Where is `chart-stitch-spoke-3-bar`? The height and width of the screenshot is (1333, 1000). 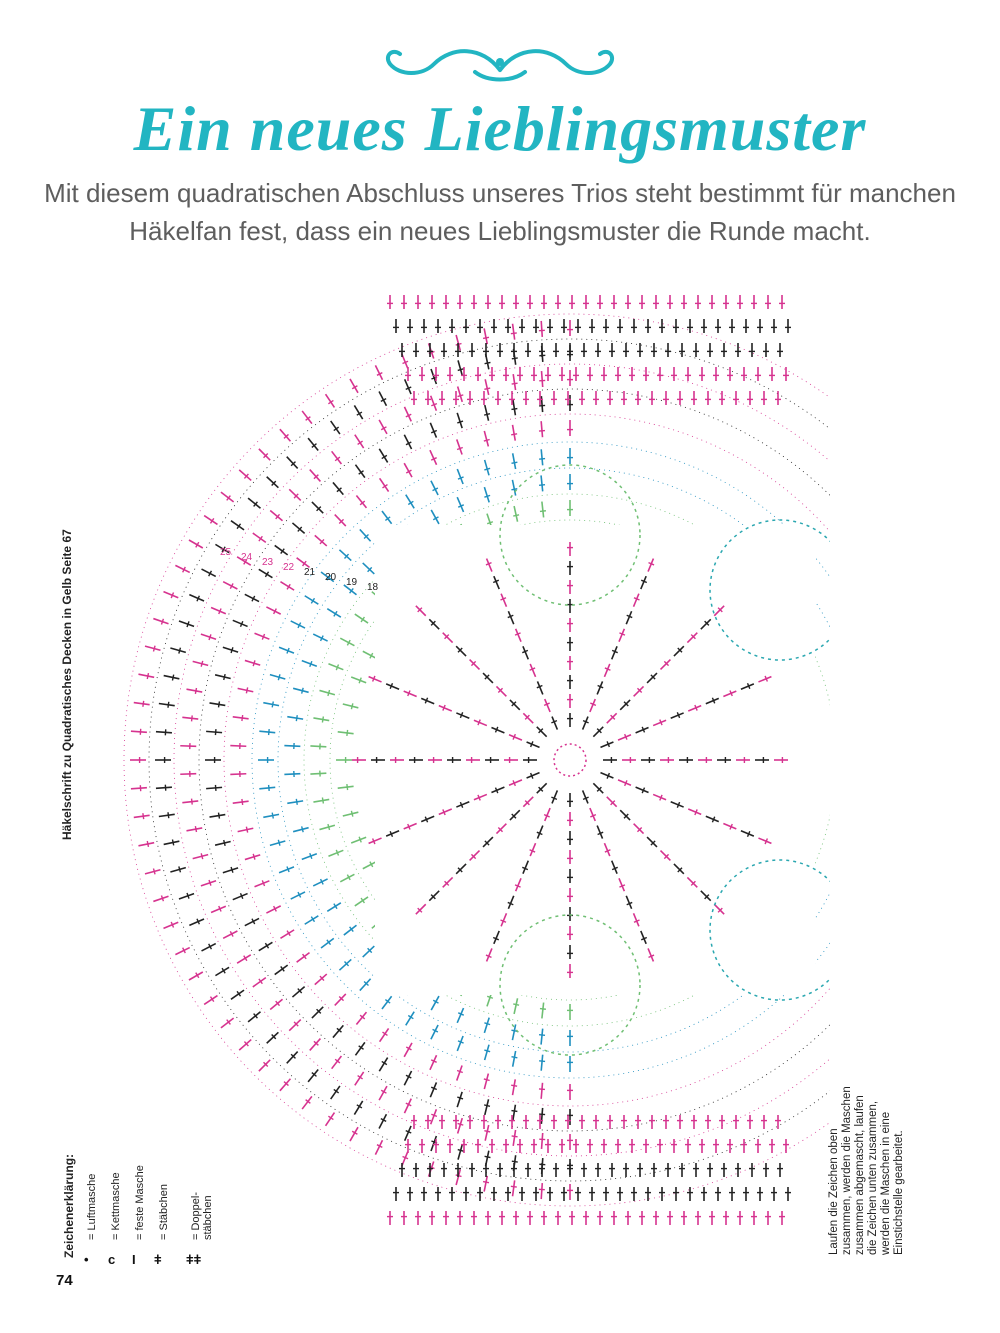
chart-stitch-spoke-3-bar is located at coordinates (593, 816).